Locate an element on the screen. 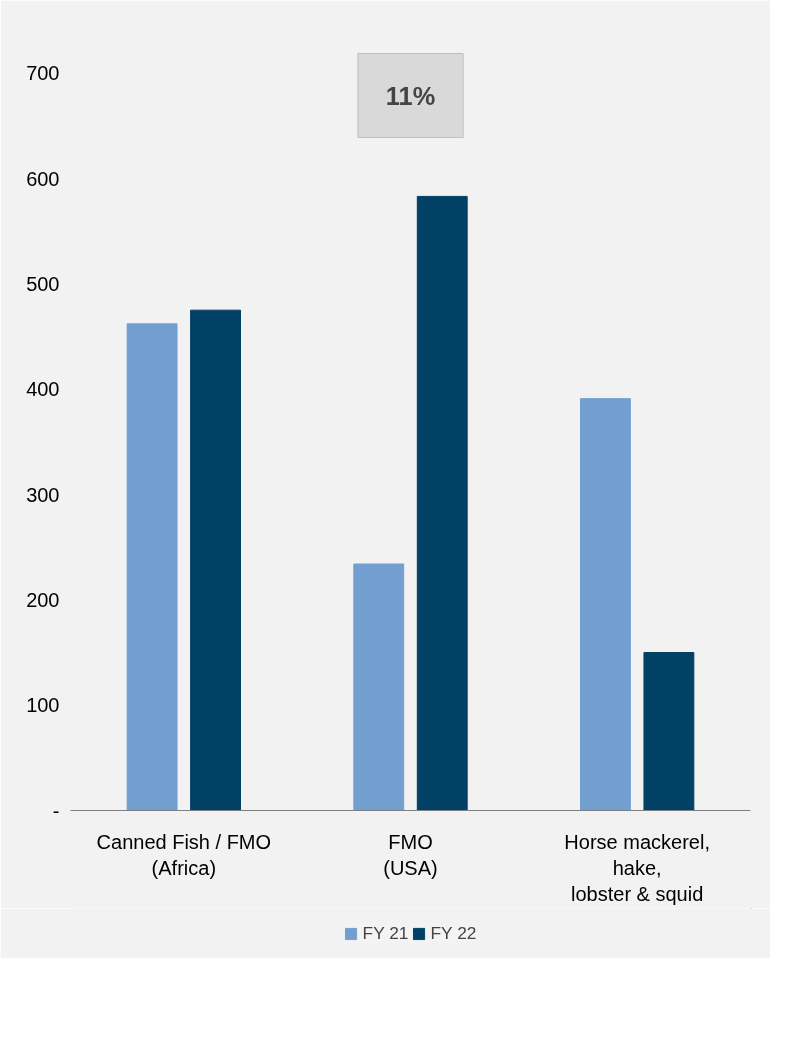  x-tick-label: Canned Fish / FMO (Africa) is located at coordinates (184, 854).